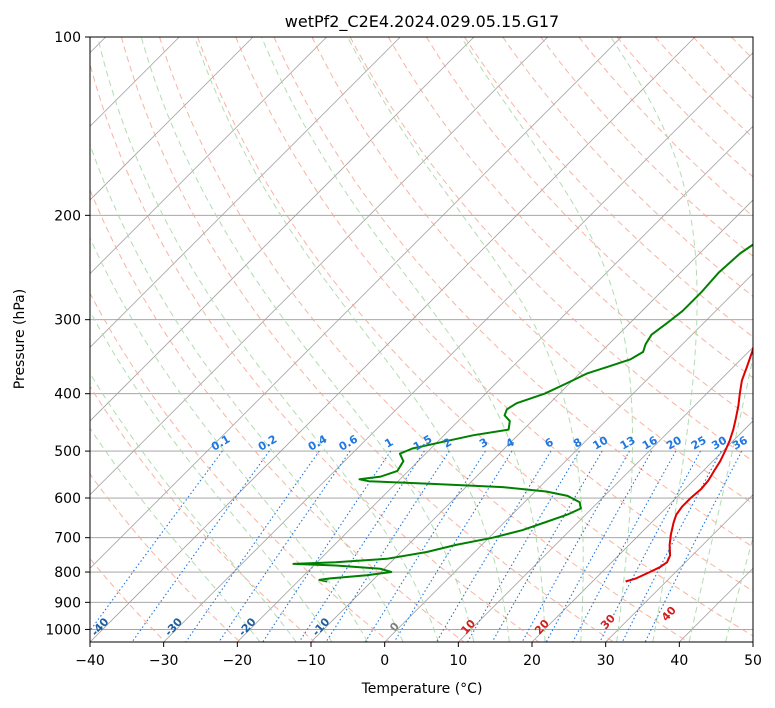 Image resolution: width=775 pixels, height=708 pixels. I want to click on x-tick-label: 50, so click(753, 661).